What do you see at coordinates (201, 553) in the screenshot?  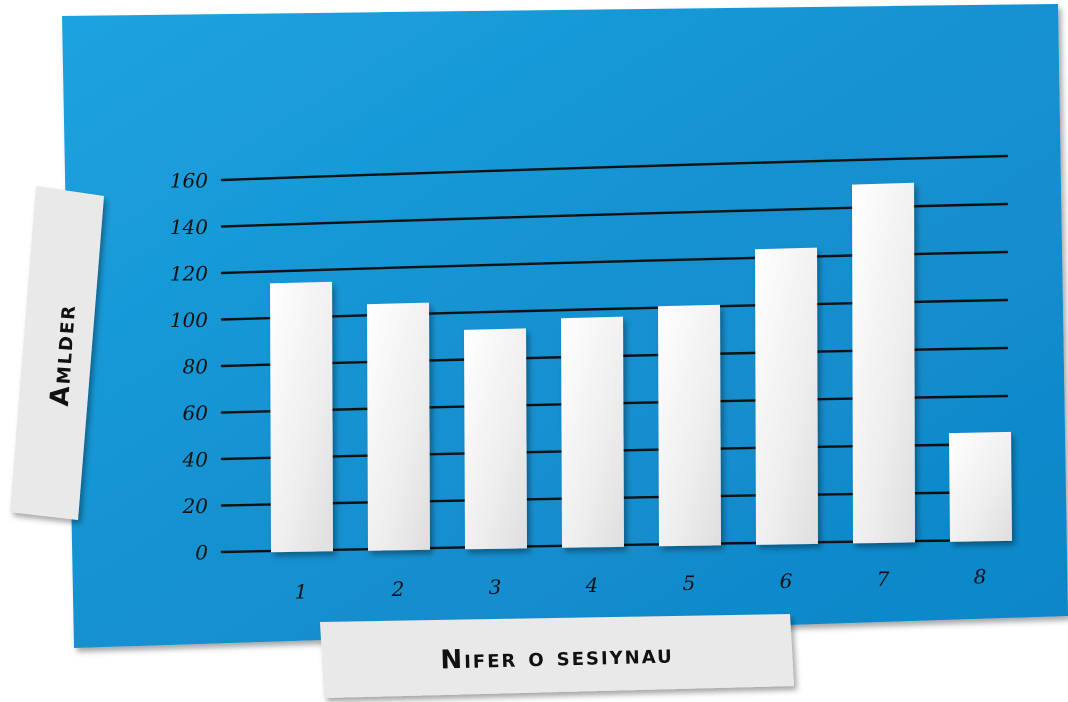 I see `y-tick-label: 0` at bounding box center [201, 553].